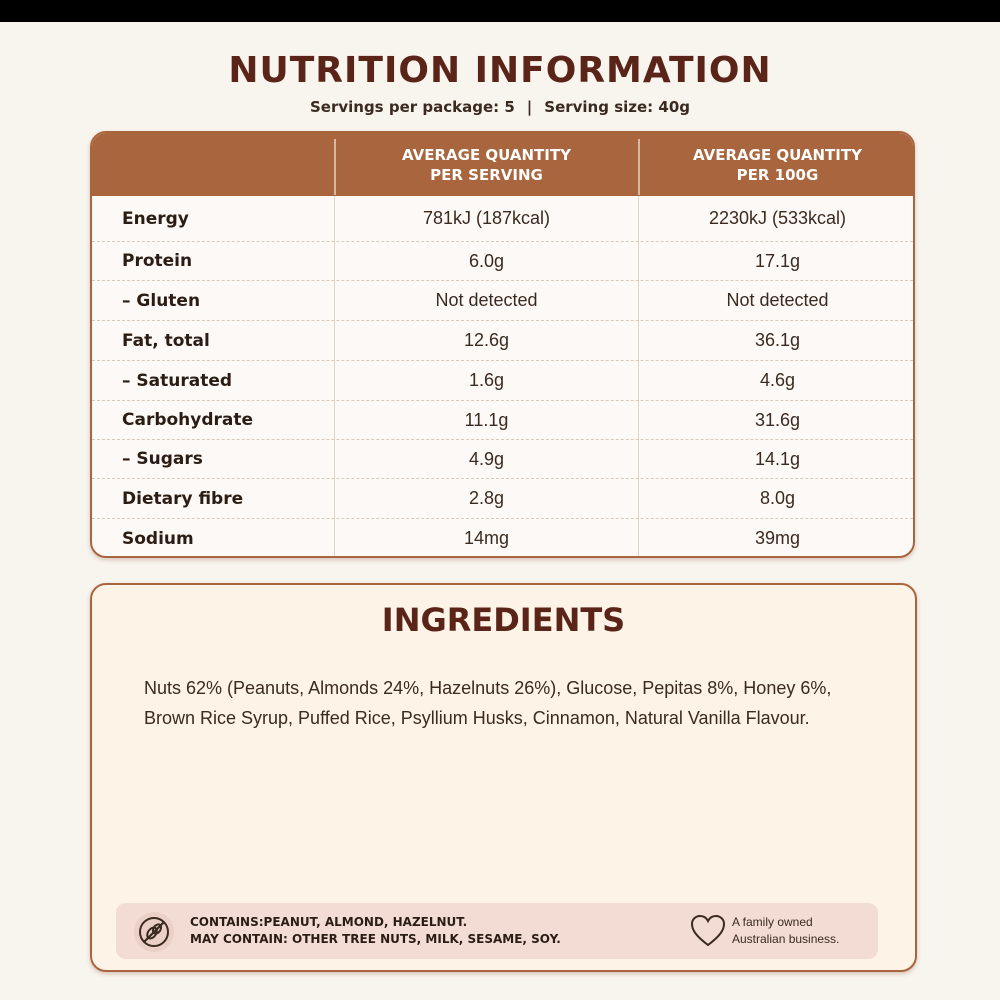 This screenshot has width=1000, height=1000. I want to click on nutrient-label: Dietary fibre, so click(183, 498).